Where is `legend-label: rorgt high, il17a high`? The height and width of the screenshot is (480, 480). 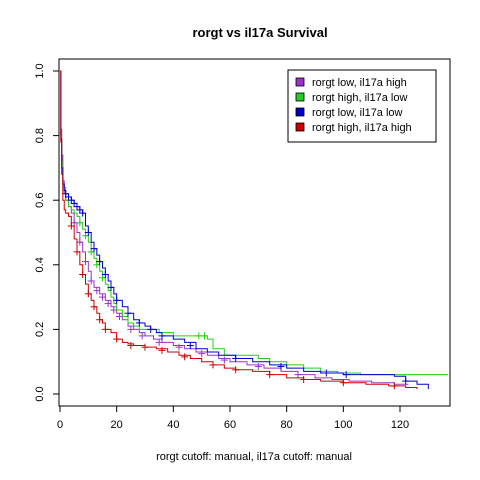 legend-label: rorgt high, il17a high is located at coordinates (362, 128).